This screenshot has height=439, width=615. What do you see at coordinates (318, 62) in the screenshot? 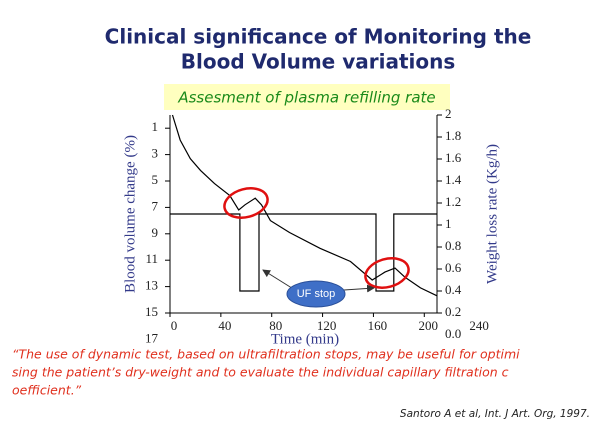
I see `title-line: Blood Volume variations` at bounding box center [318, 62].